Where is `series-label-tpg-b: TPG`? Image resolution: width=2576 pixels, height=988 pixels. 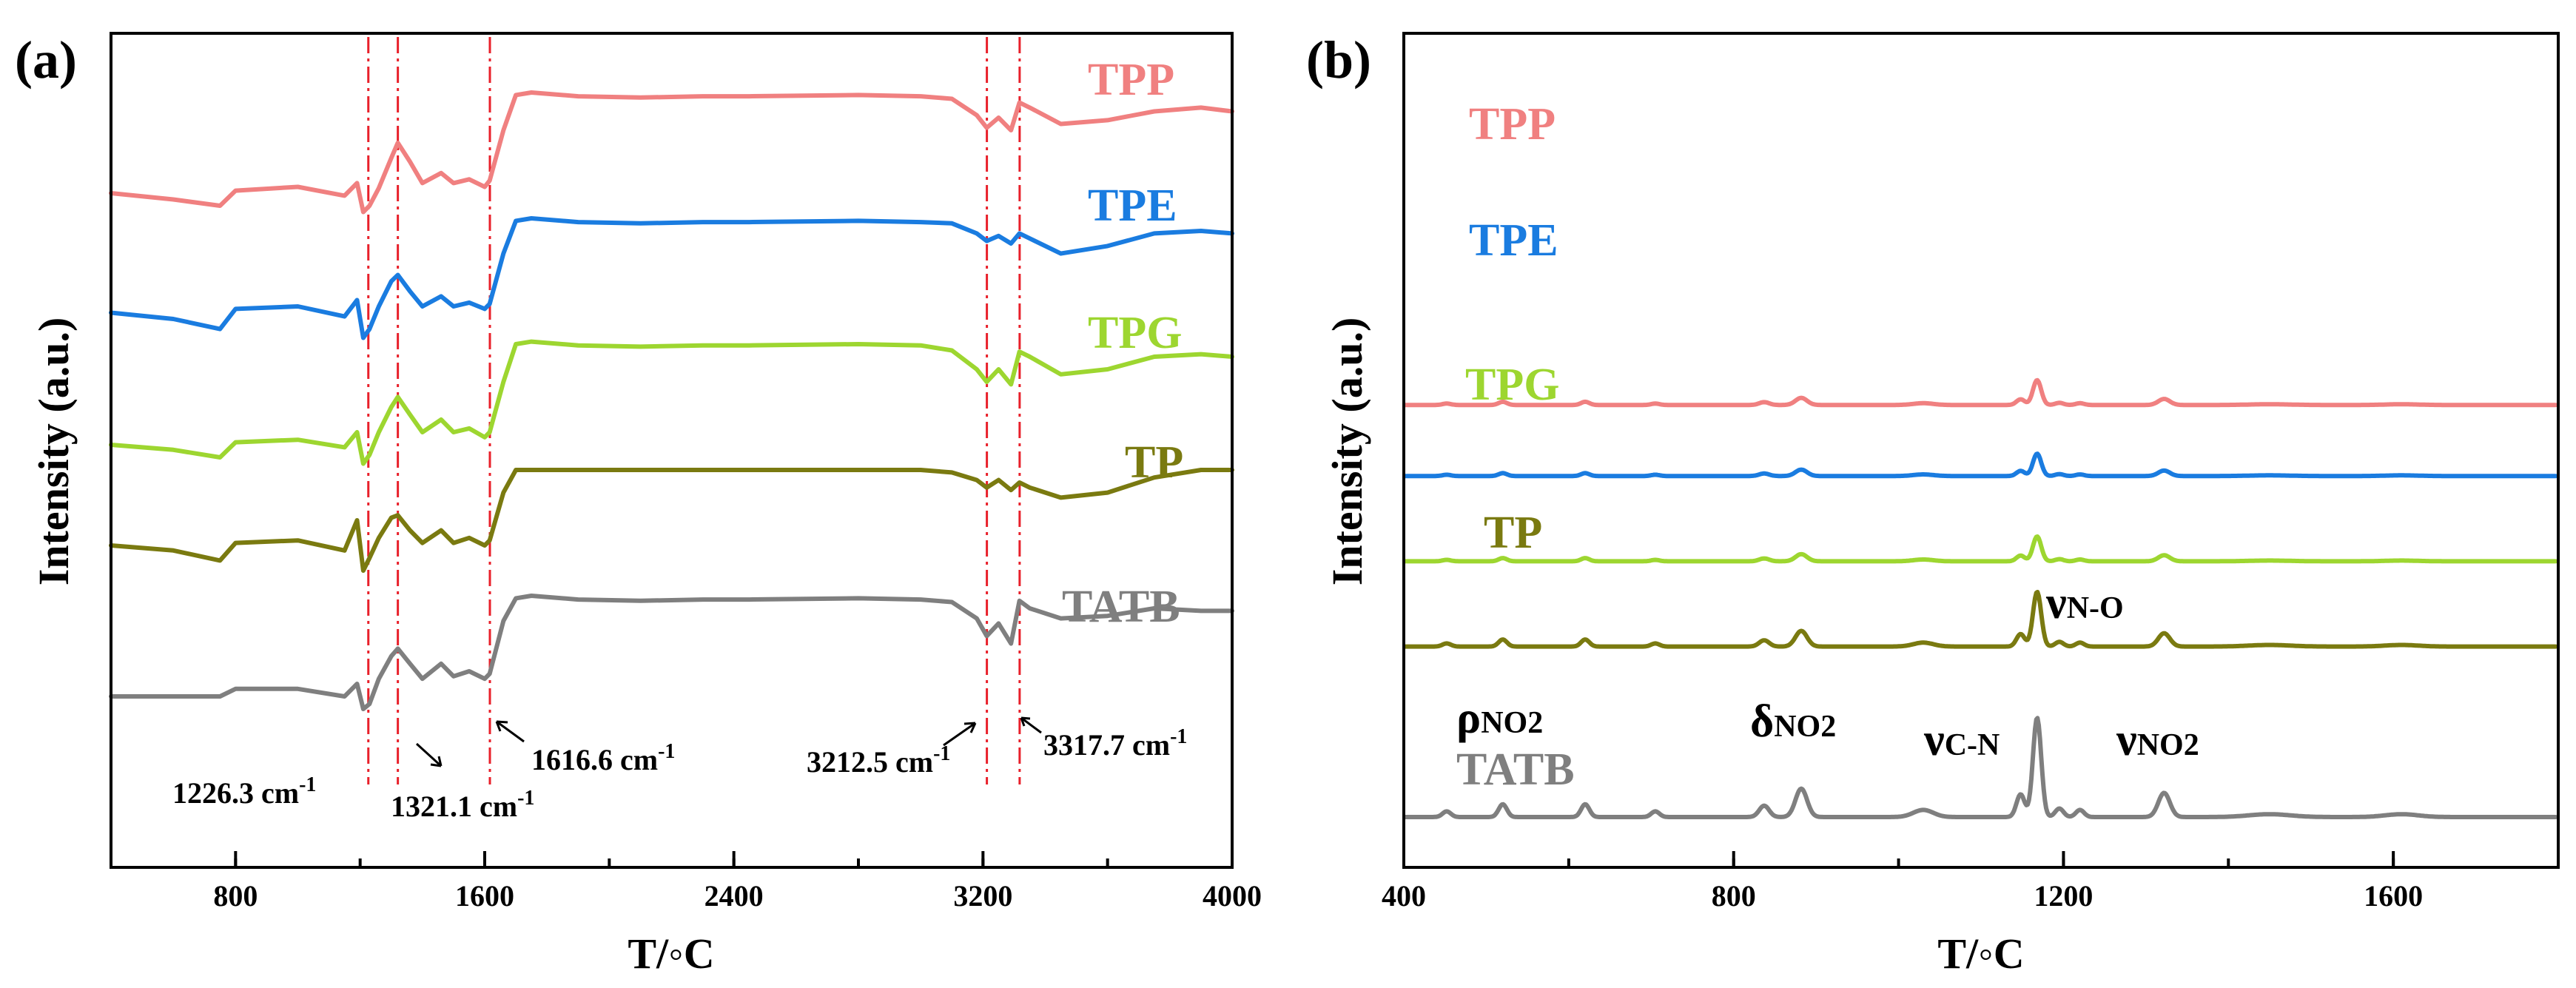
series-label-tpg-b: TPG is located at coordinates (1512, 385).